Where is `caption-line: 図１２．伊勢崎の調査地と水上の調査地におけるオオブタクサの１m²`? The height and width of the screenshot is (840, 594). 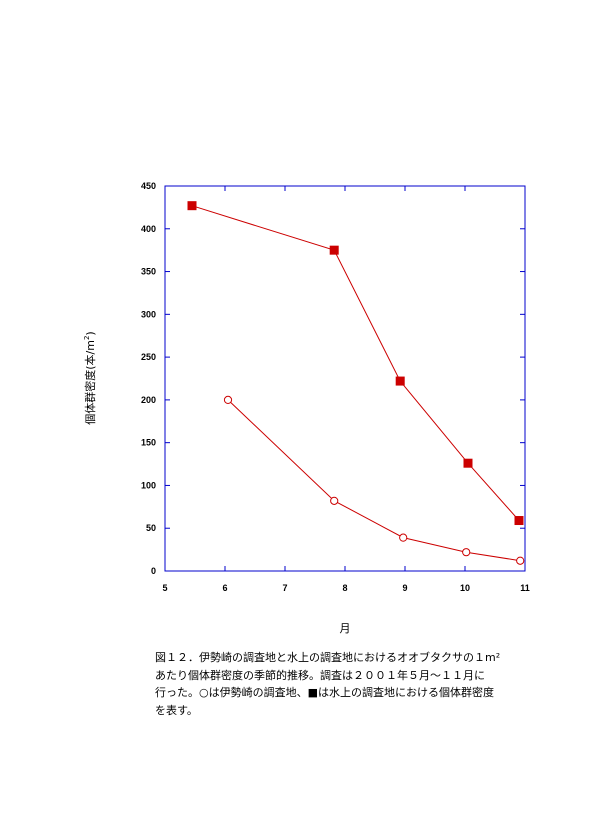
caption-line: 図１２．伊勢崎の調査地と水上の調査地におけるオオブタクサの１m² is located at coordinates (328, 657).